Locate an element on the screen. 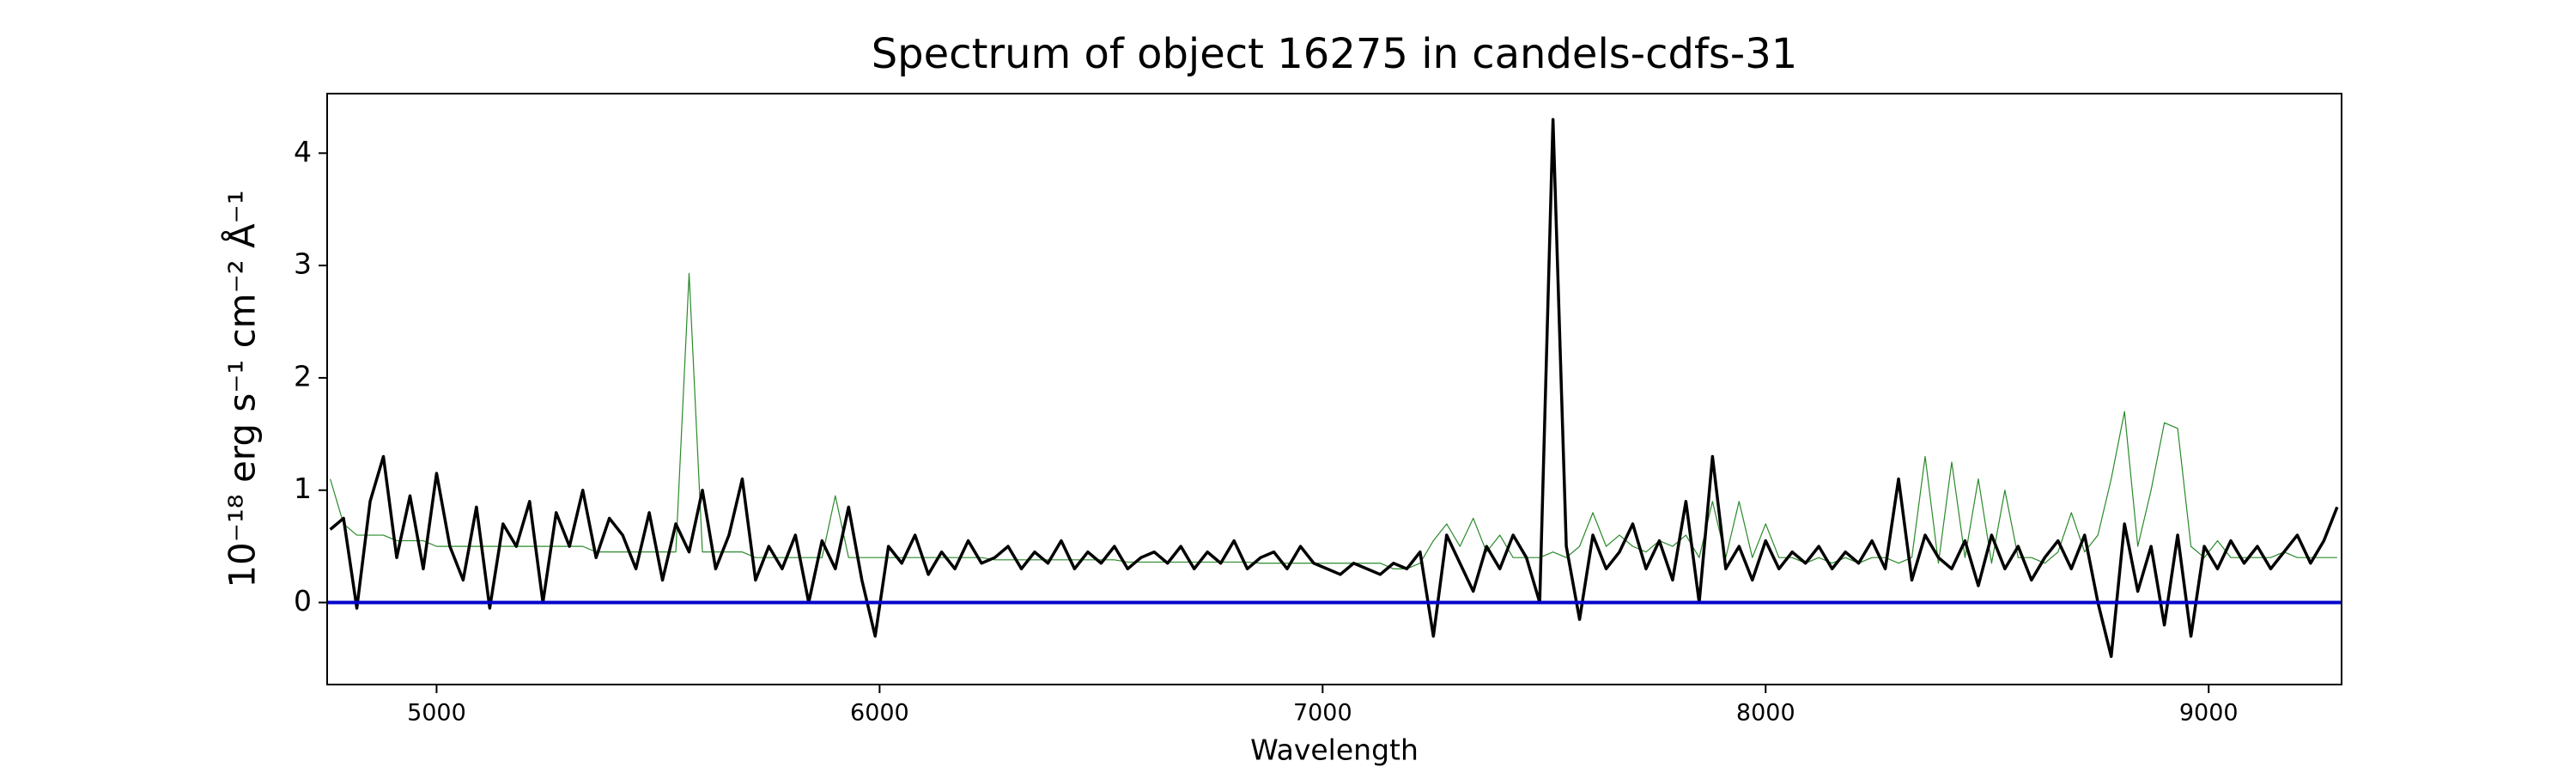  y-axis-label: 10⁻¹⁸ erg s⁻¹ cm⁻² Å⁻¹ is located at coordinates (242, 388).